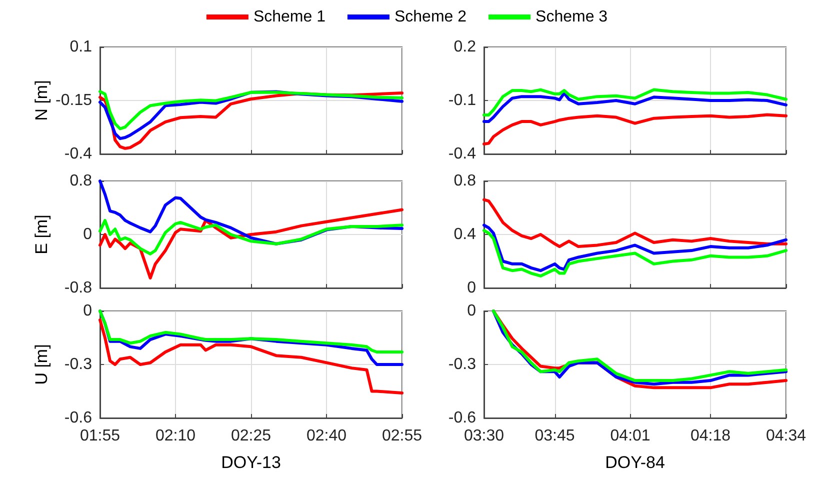 The width and height of the screenshot is (814, 483). Describe the element at coordinates (710, 436) in the screenshot. I see `x-tick-label: 04:18` at that location.